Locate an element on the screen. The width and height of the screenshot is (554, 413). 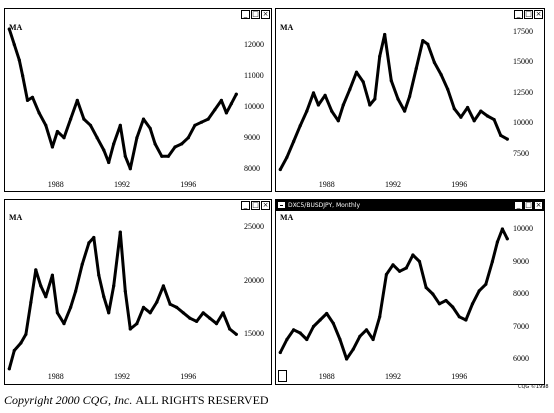
chart-4-x-tick: 1988 is located at coordinates (326, 376).